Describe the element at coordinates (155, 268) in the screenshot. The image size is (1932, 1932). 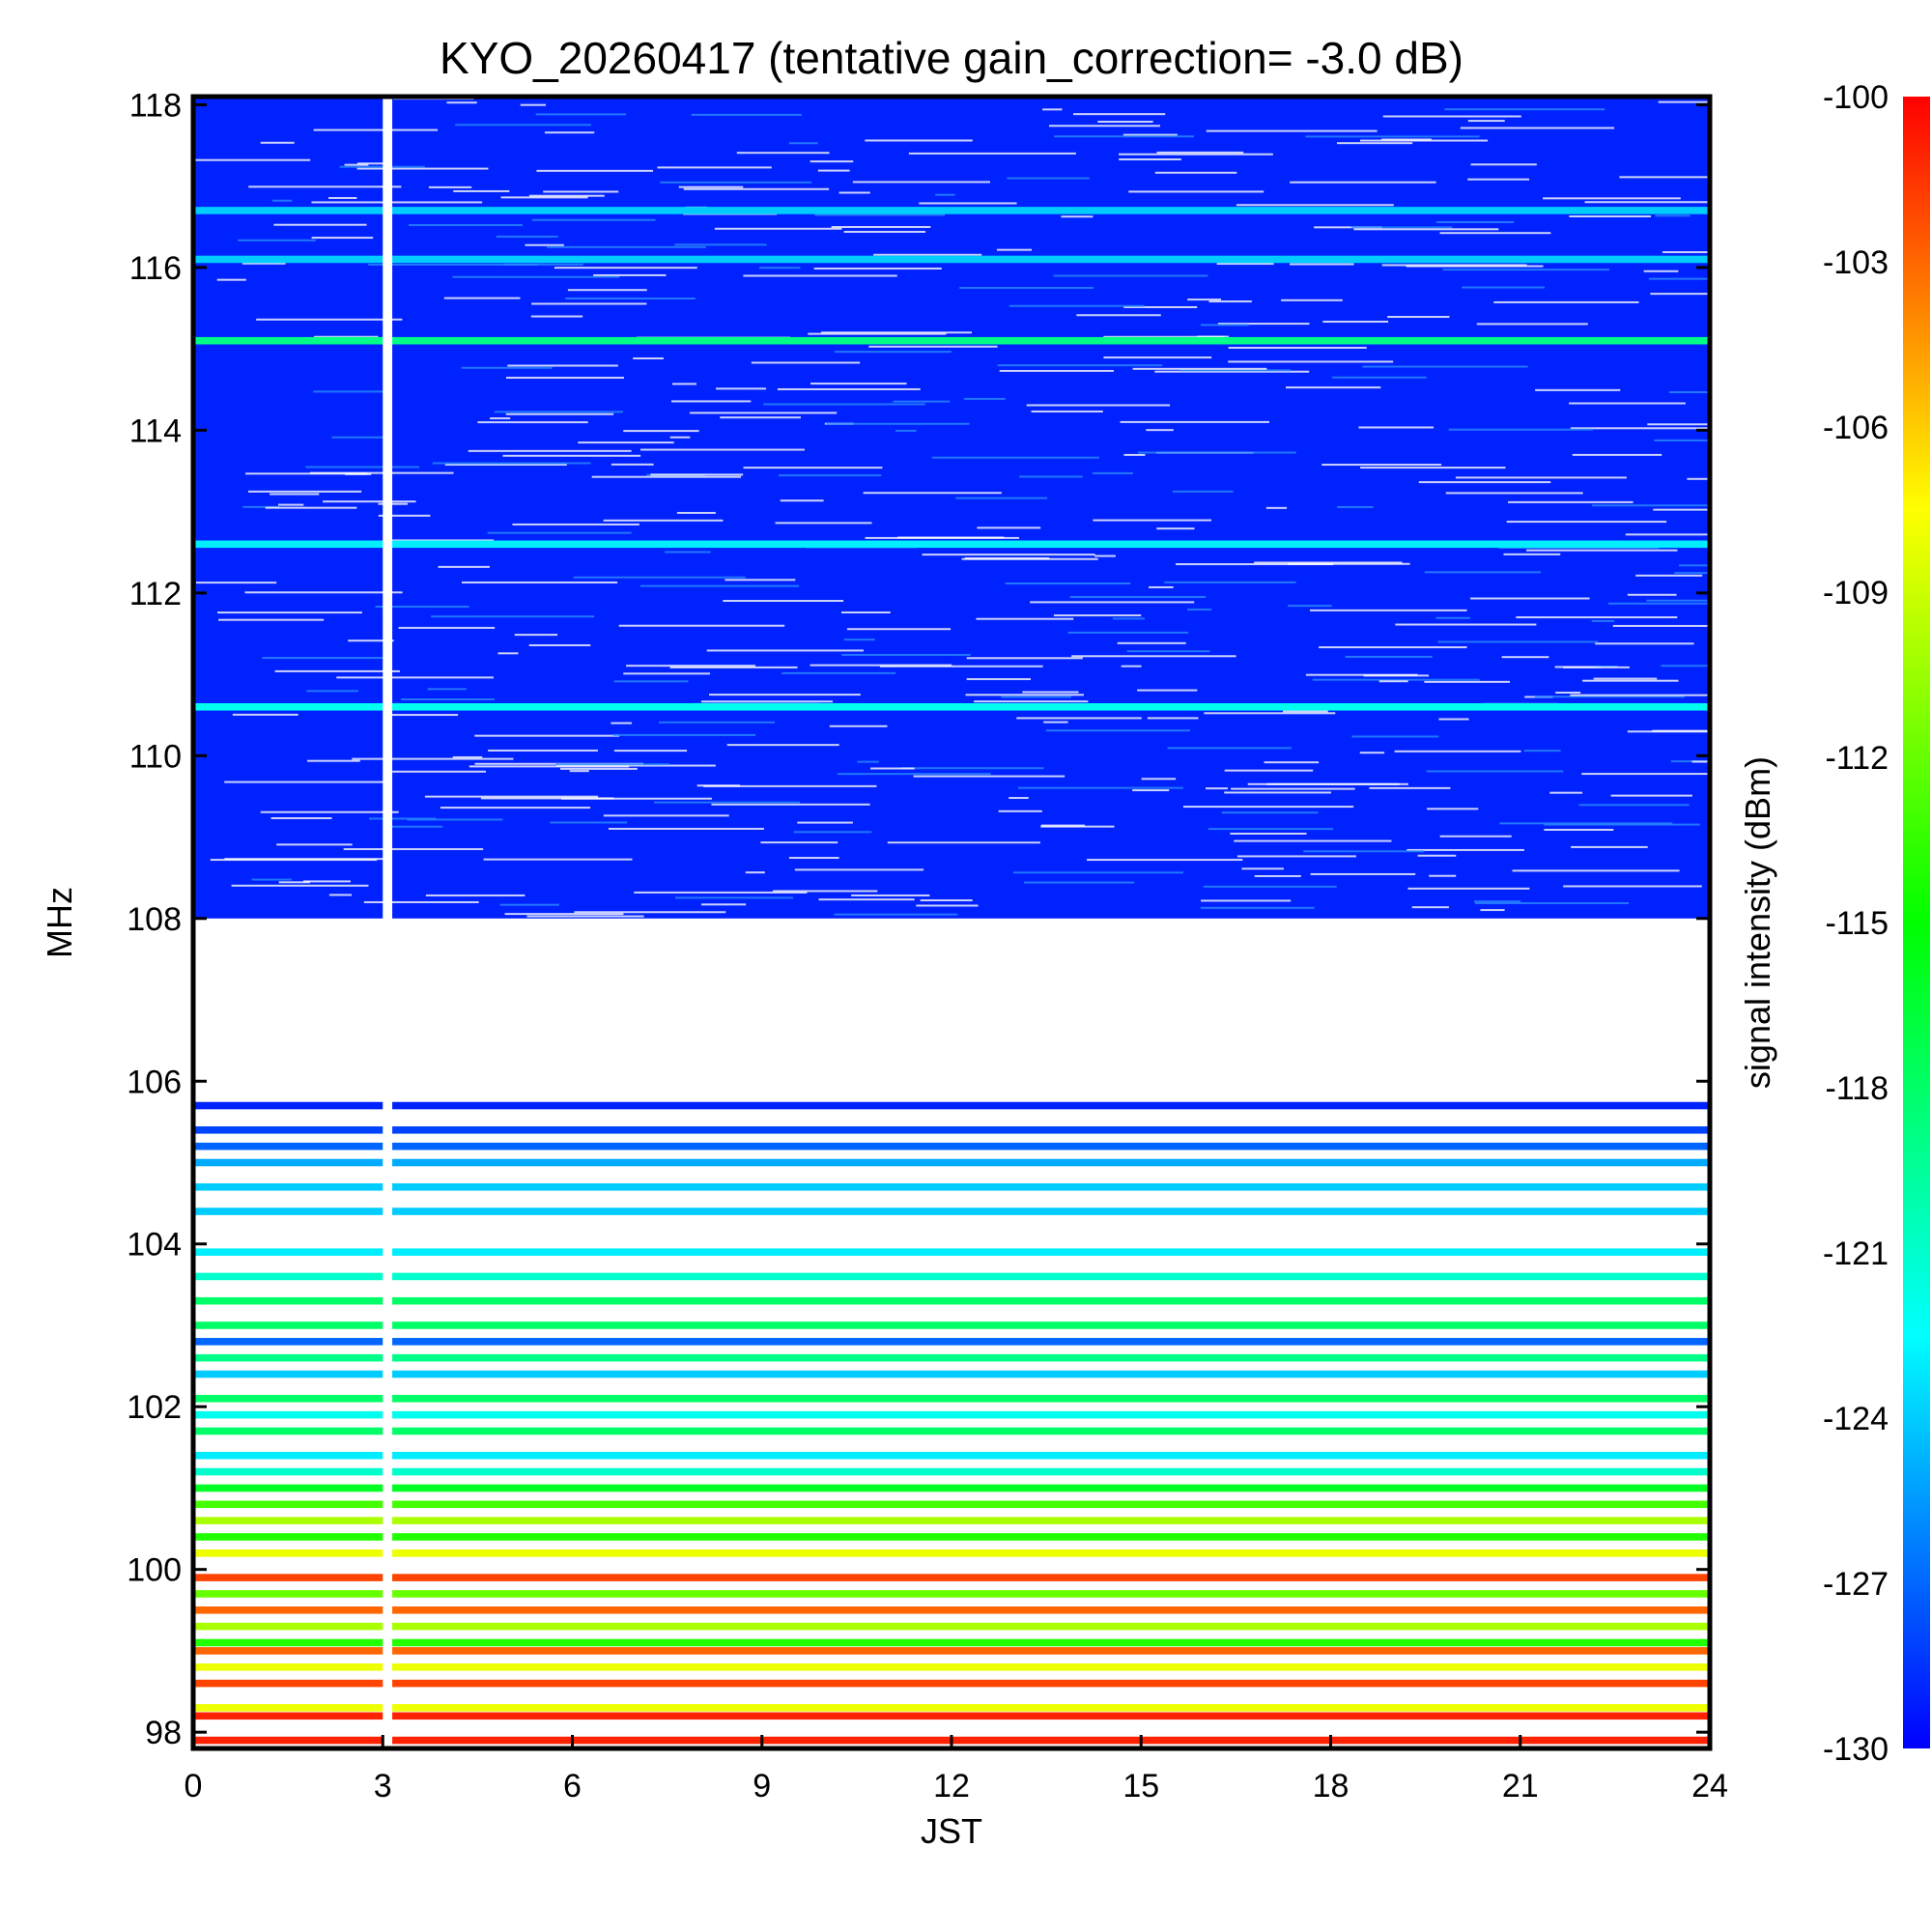
I see `y-tick-label: 116` at that location.